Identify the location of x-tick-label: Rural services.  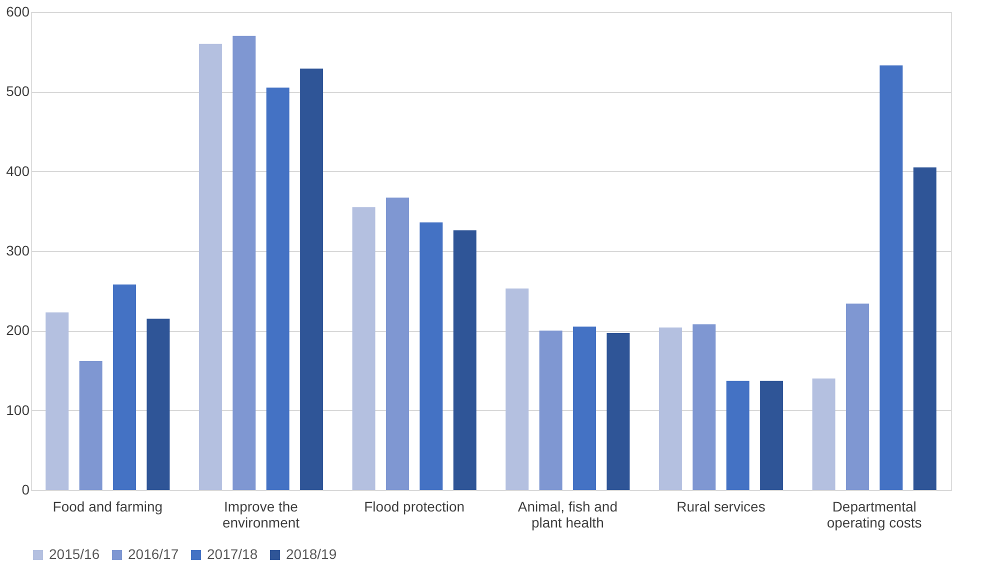
(721, 506).